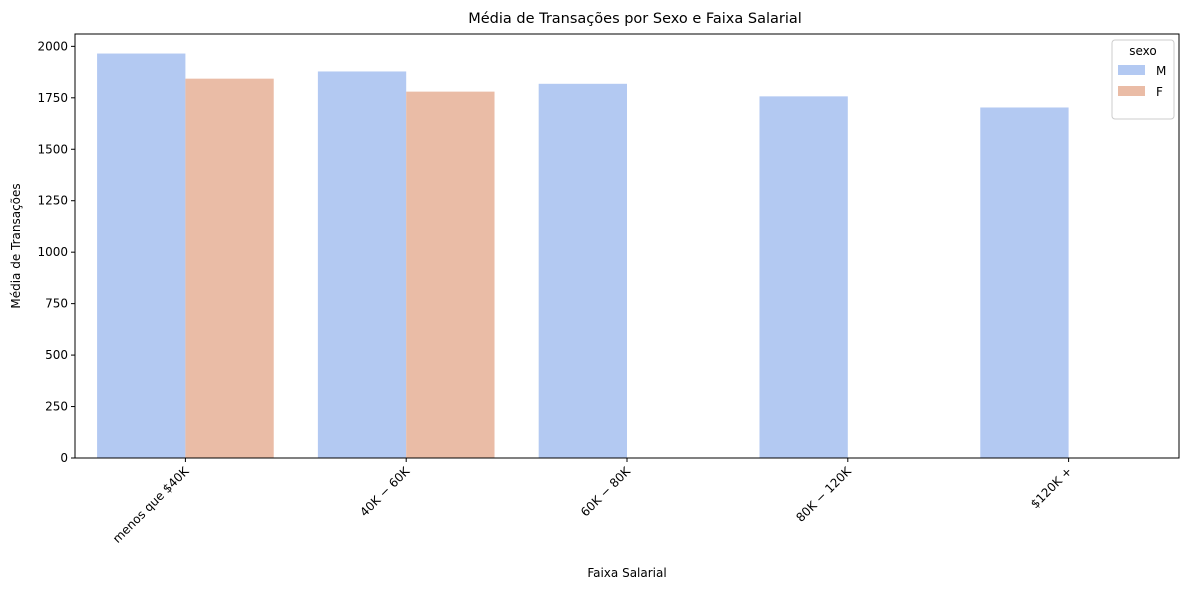 The height and width of the screenshot is (590, 1190). I want to click on legend: sexo MF, so click(1143, 79).